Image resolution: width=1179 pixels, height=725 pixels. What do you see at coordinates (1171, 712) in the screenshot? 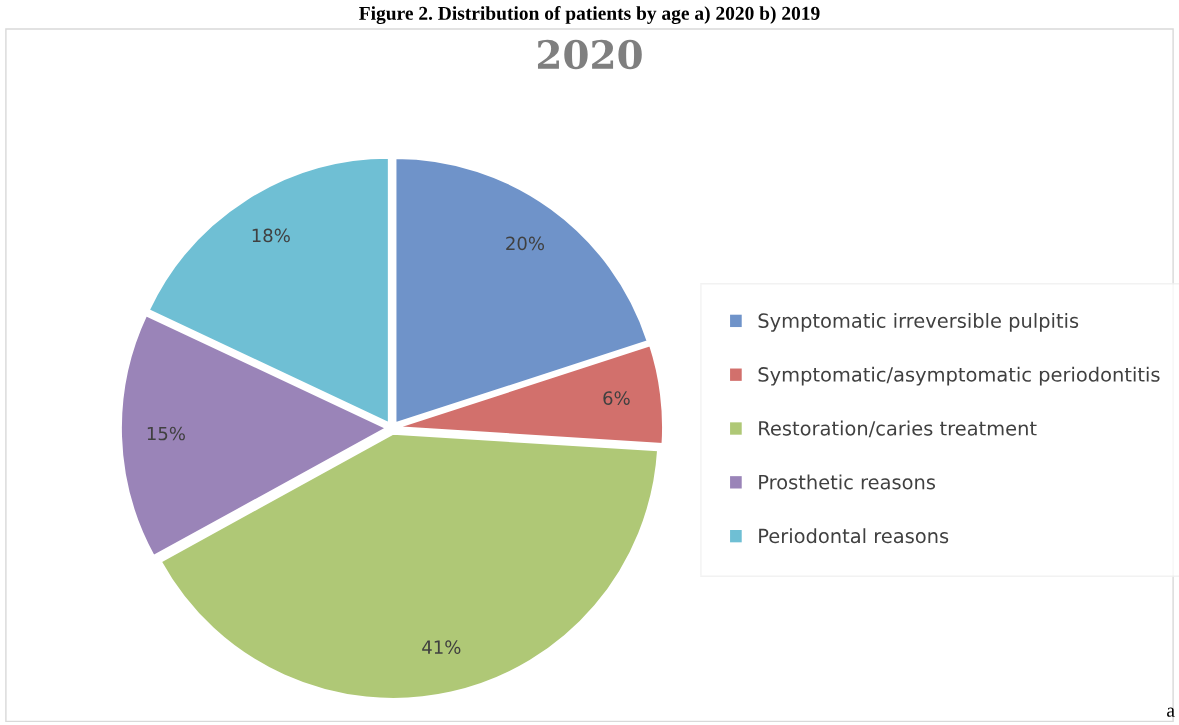
I see `text: a` at bounding box center [1171, 712].